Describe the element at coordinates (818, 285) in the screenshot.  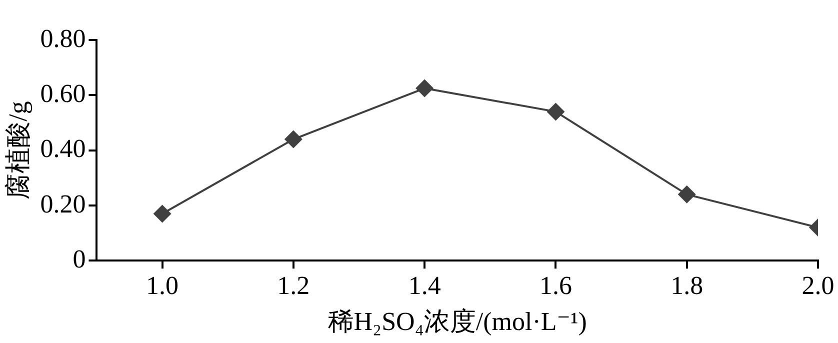
I see `x-tick-label: 2.0` at that location.